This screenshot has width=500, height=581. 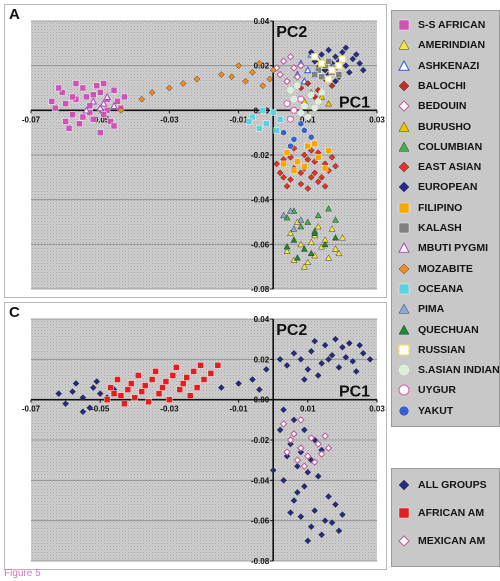 What do you see at coordinates (404, 289) in the screenshot?
I see `panel-a-legend-symbol-oceana` at bounding box center [404, 289].